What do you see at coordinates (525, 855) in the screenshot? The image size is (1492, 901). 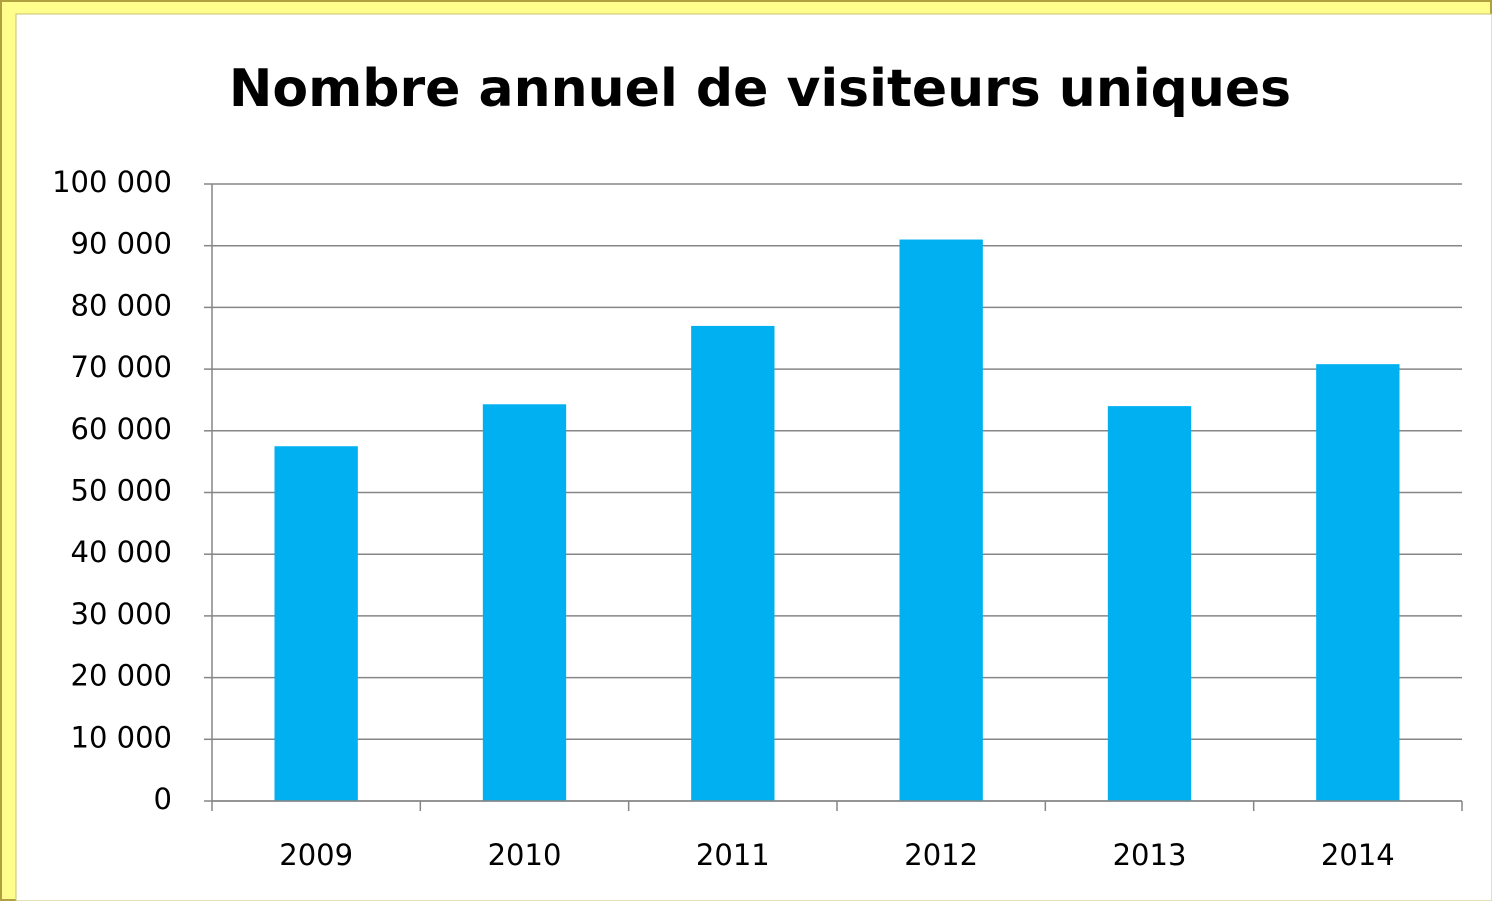 I see `x-tick-label: 2010` at bounding box center [525, 855].